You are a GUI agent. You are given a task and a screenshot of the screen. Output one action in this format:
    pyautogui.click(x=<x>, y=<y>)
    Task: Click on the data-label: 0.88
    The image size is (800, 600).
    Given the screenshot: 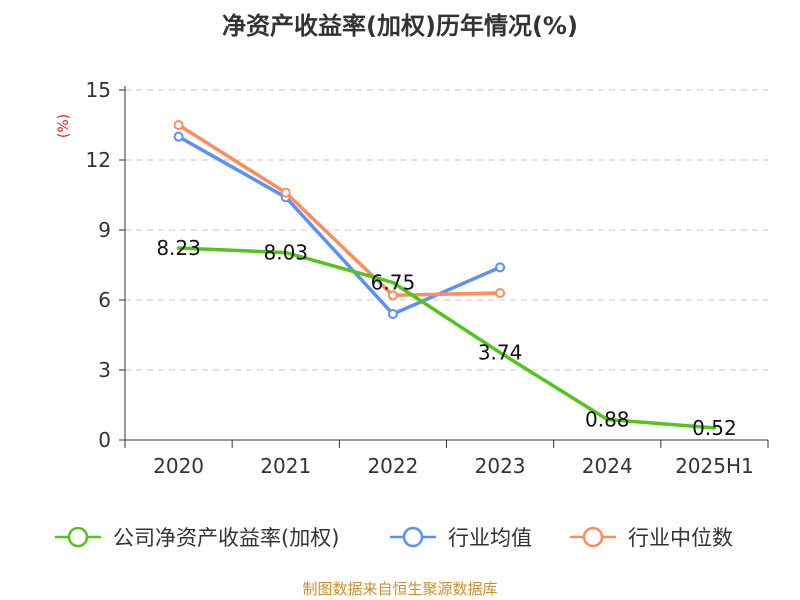 What is the action you would take?
    pyautogui.click(x=607, y=419)
    